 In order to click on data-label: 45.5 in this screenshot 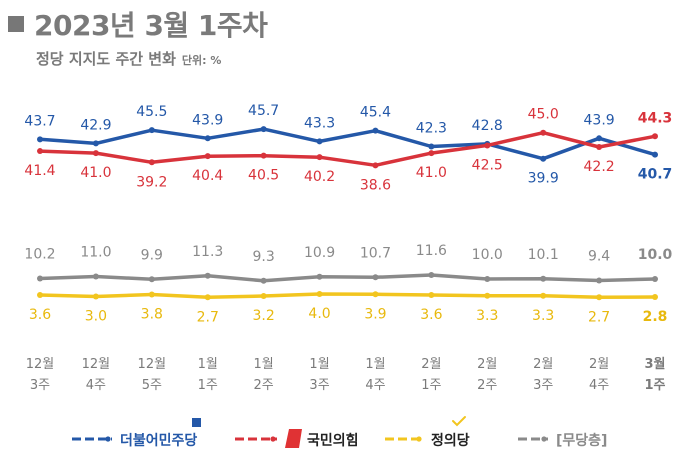, I will do `click(151, 112)`.